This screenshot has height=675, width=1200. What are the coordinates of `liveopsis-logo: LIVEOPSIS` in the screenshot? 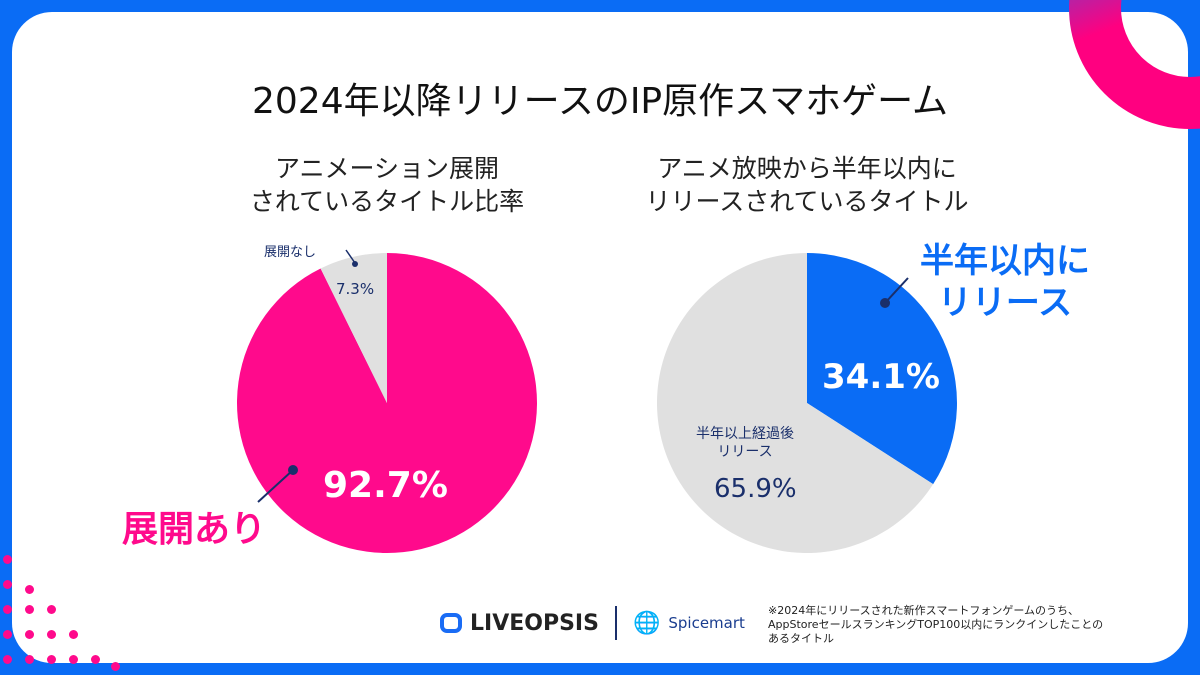 It's located at (534, 623).